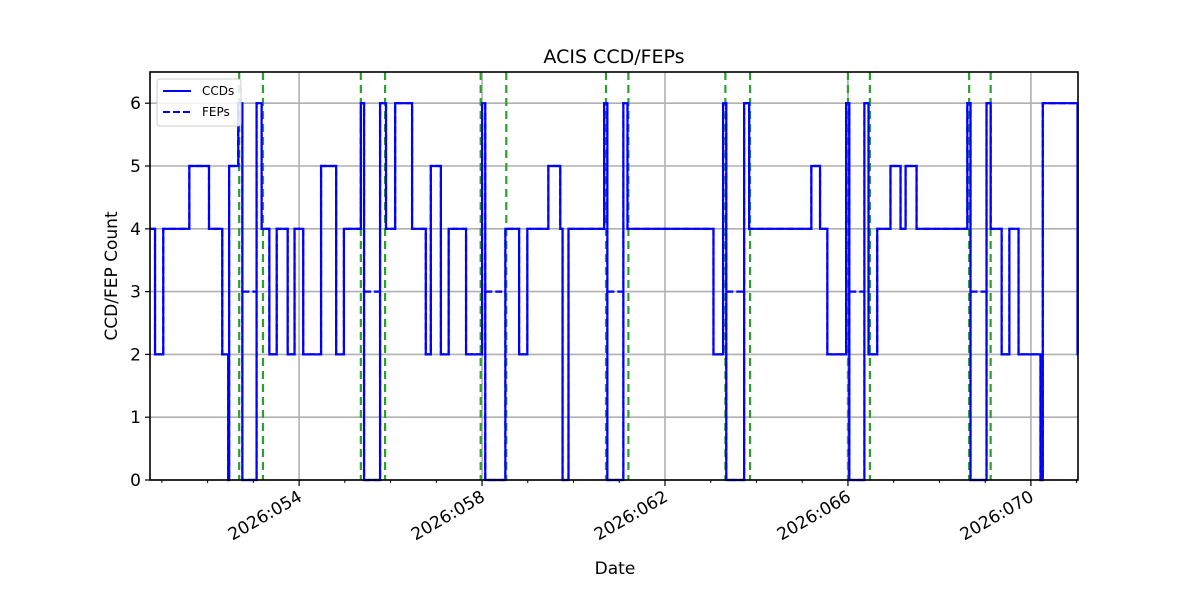  What do you see at coordinates (199, 102) in the screenshot?
I see `legend: CCDs FEPs` at bounding box center [199, 102].